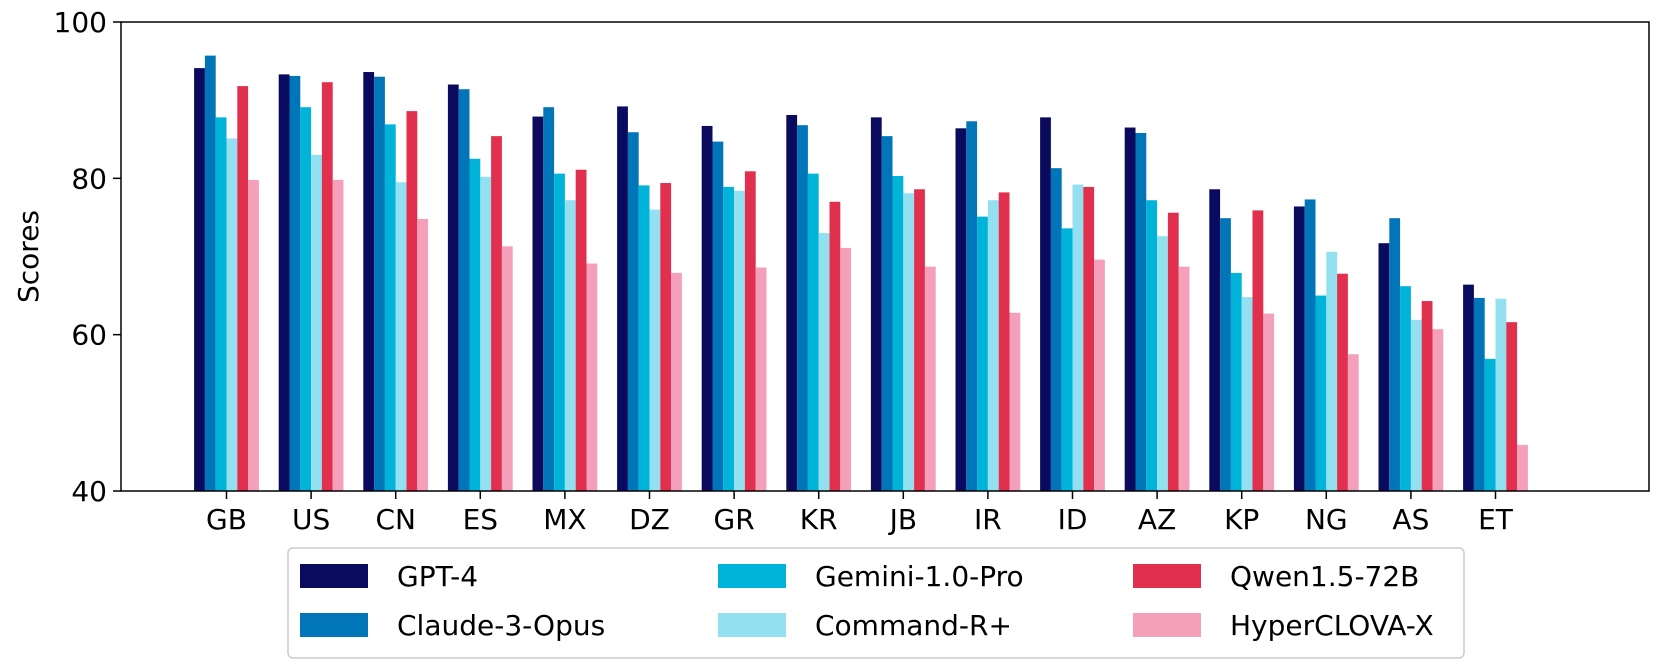  What do you see at coordinates (395, 519) in the screenshot?
I see `x-tick-label: CN` at bounding box center [395, 519].